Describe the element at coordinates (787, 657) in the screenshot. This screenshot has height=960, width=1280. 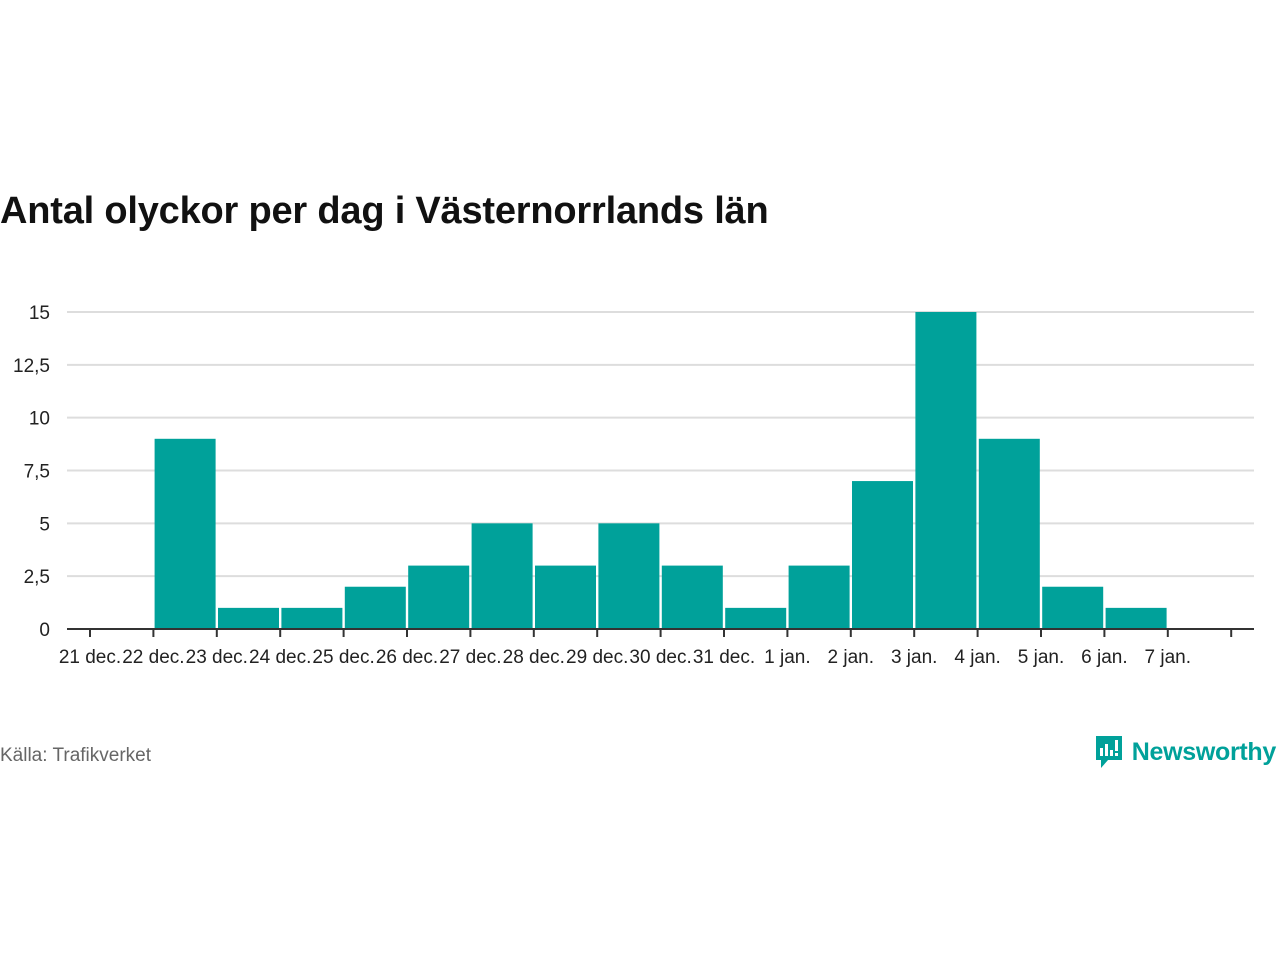
I see `x-tick-label: 1 jan.` at that location.